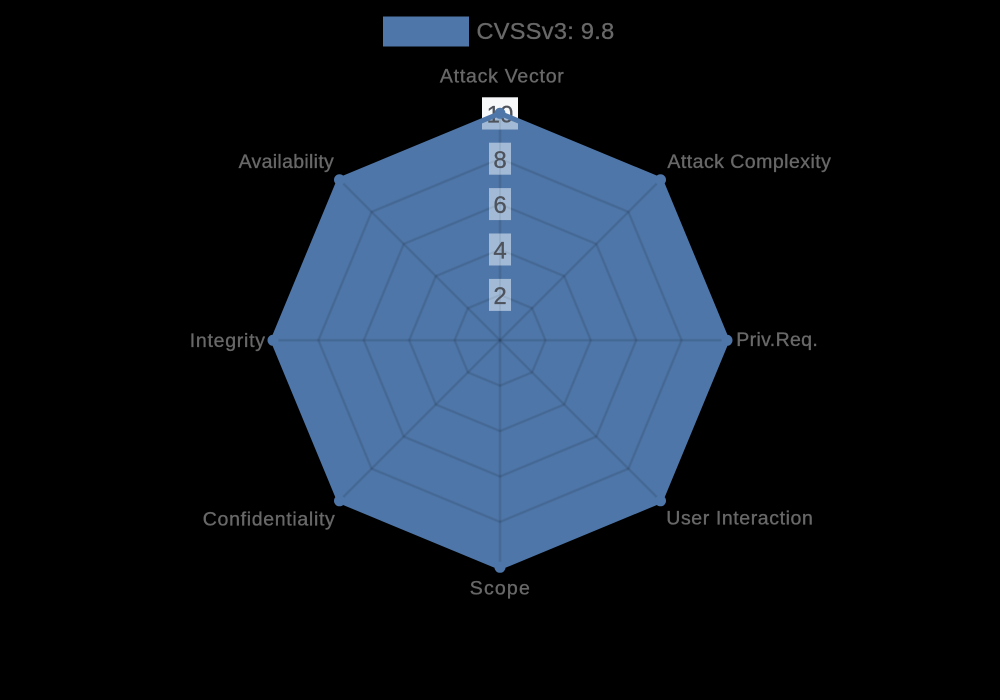  What do you see at coordinates (286, 162) in the screenshot?
I see `svg-text: Availability` at bounding box center [286, 162].